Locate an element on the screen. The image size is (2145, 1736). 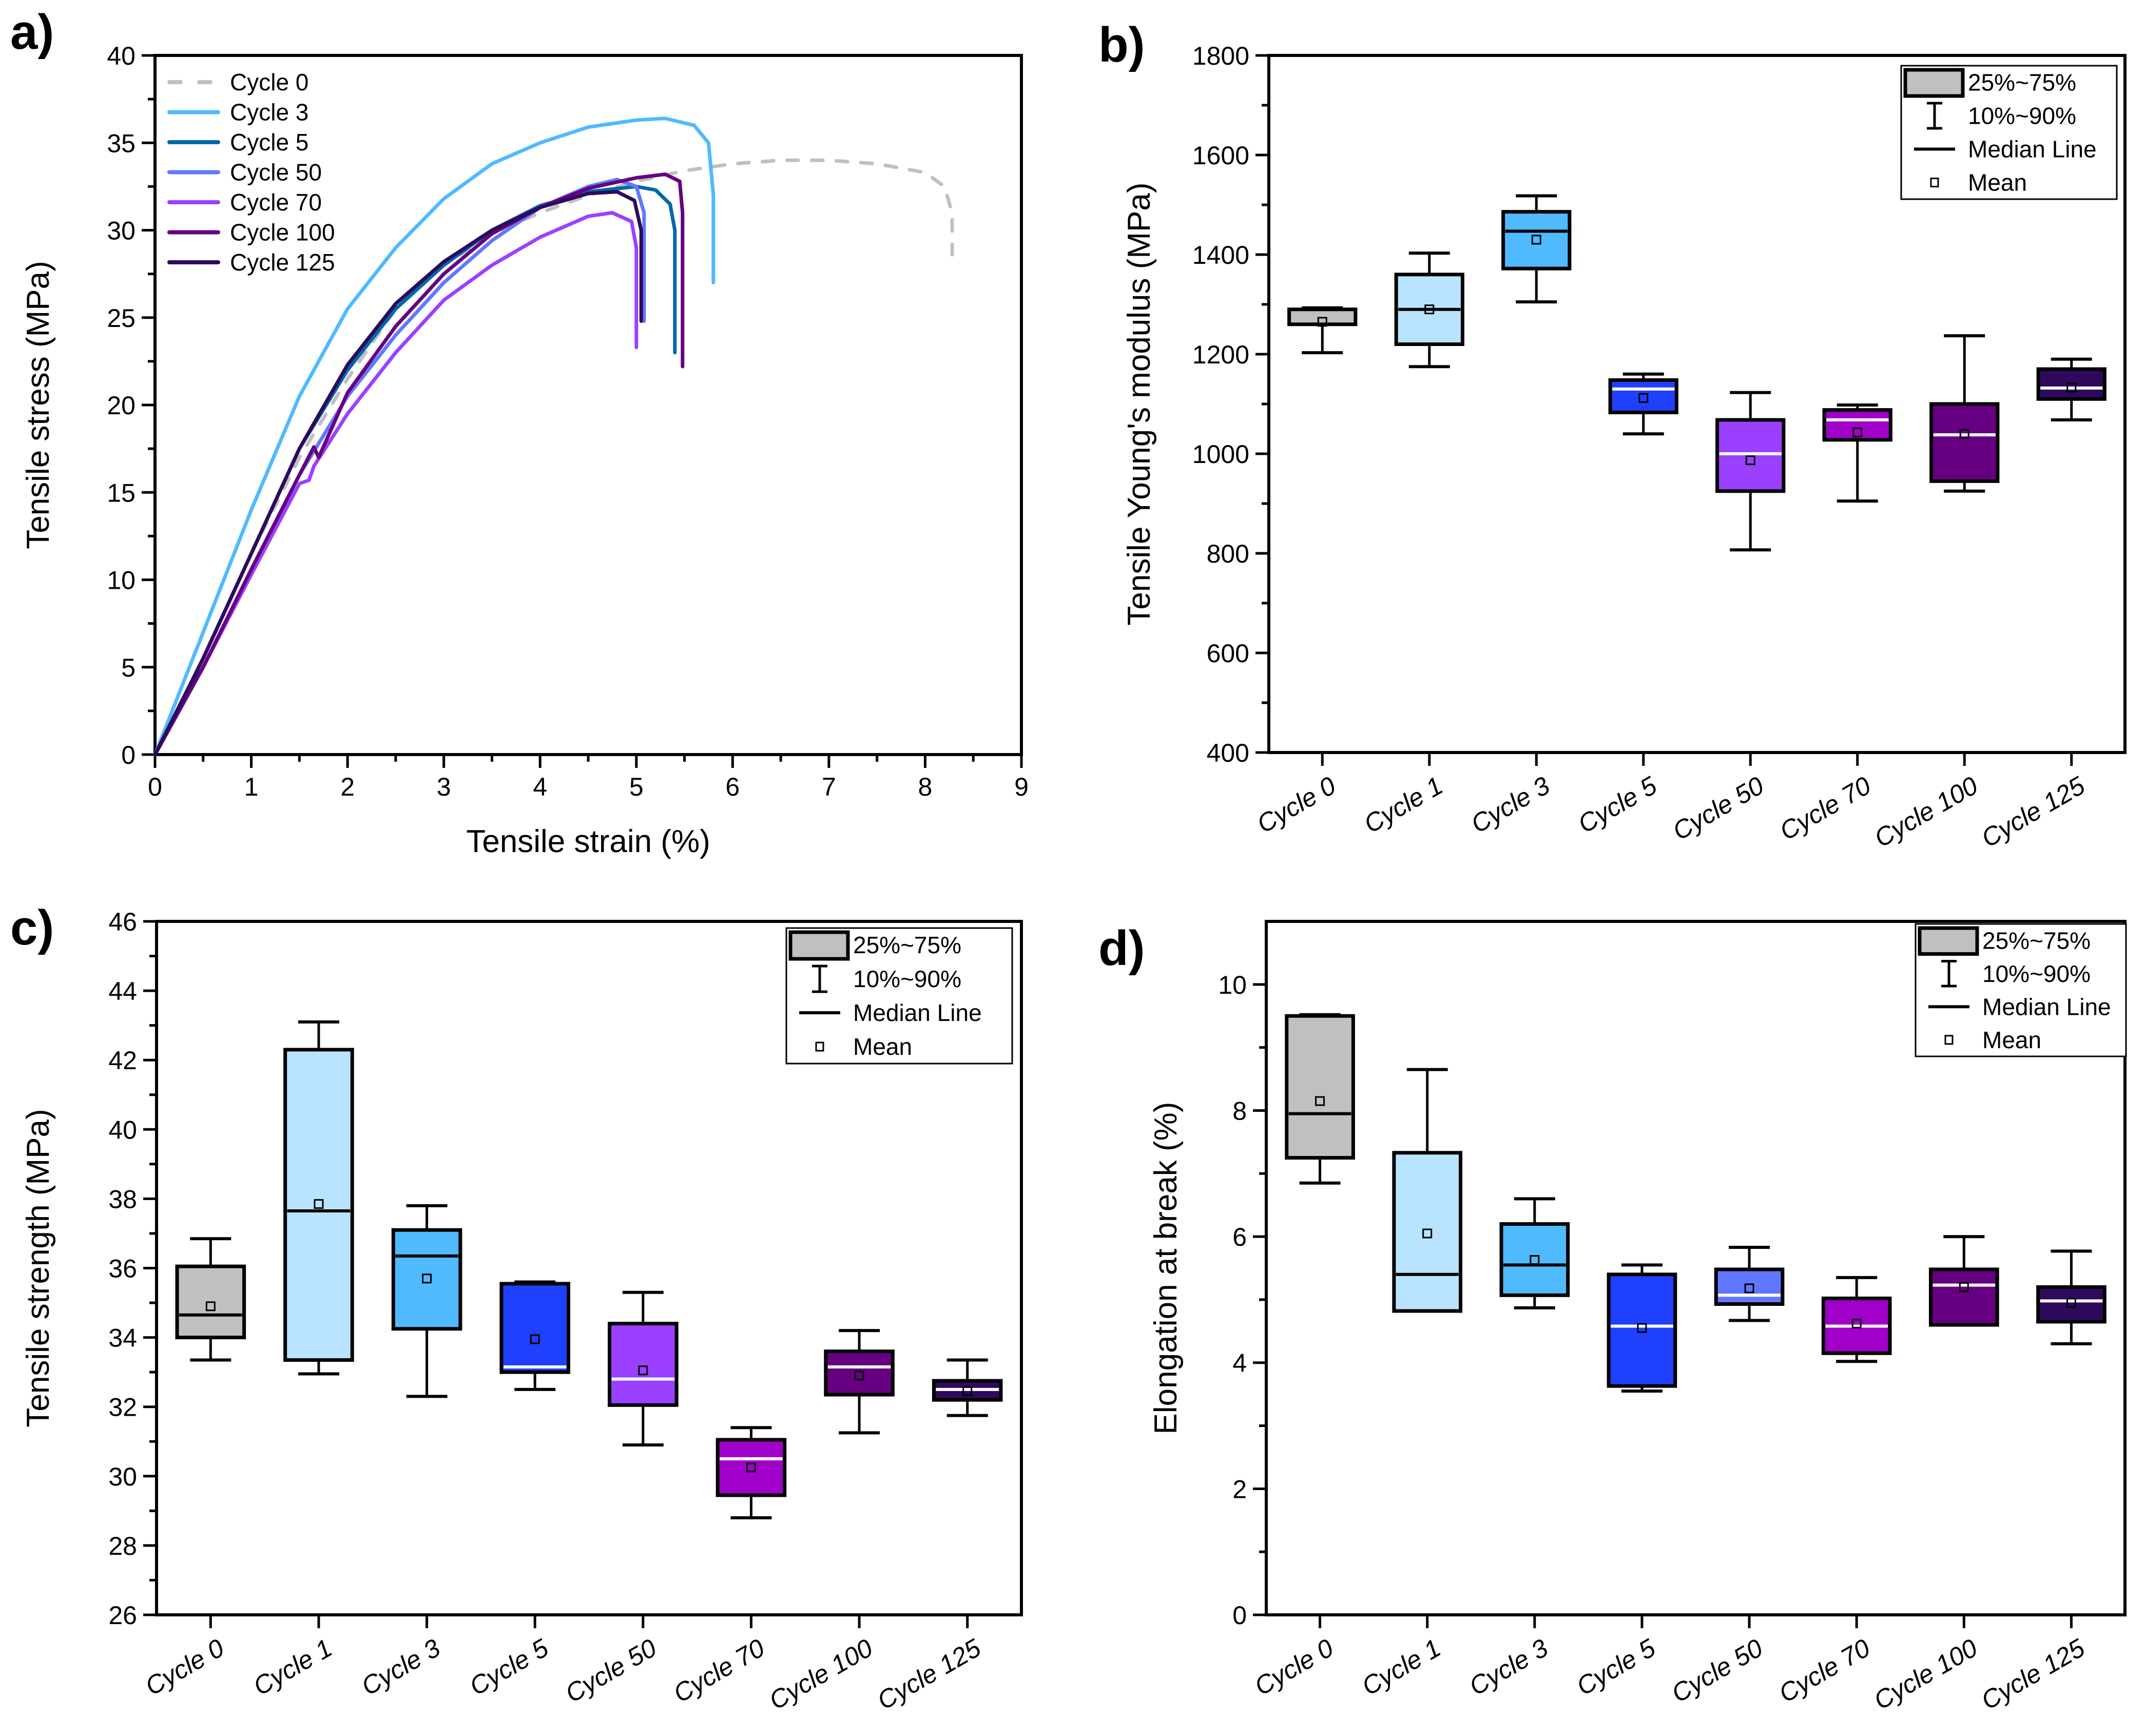
panel-label: d) is located at coordinates (1121, 948).